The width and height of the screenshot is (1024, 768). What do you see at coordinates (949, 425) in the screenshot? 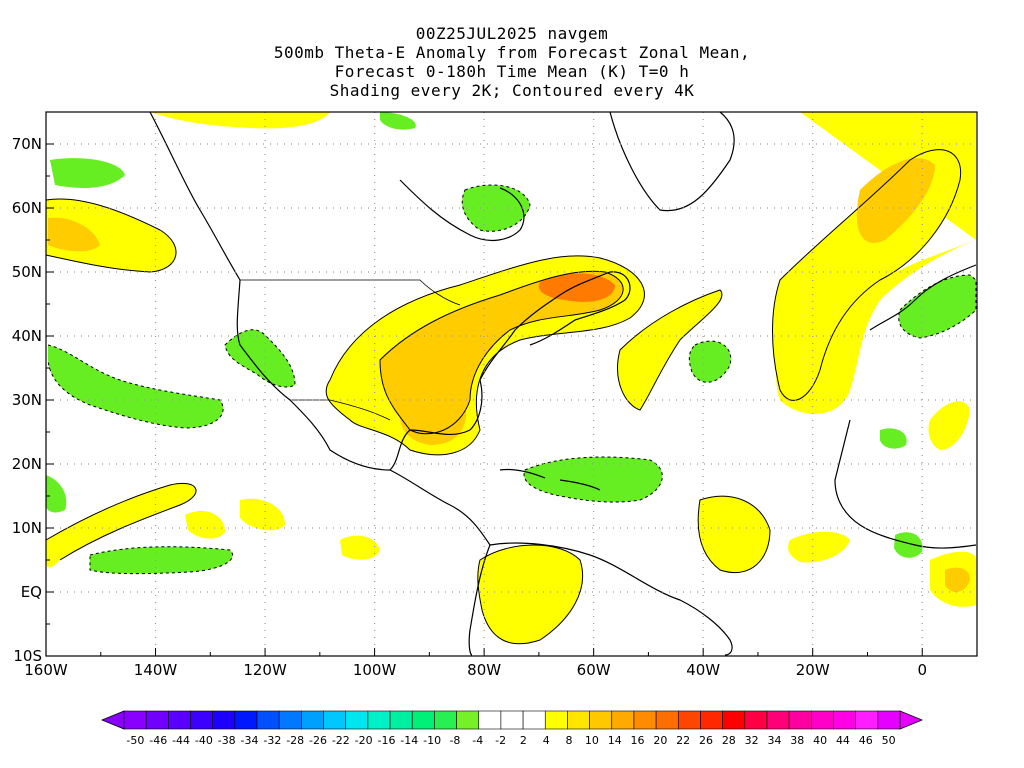
I see `anom-pos-africa-east` at bounding box center [949, 425].